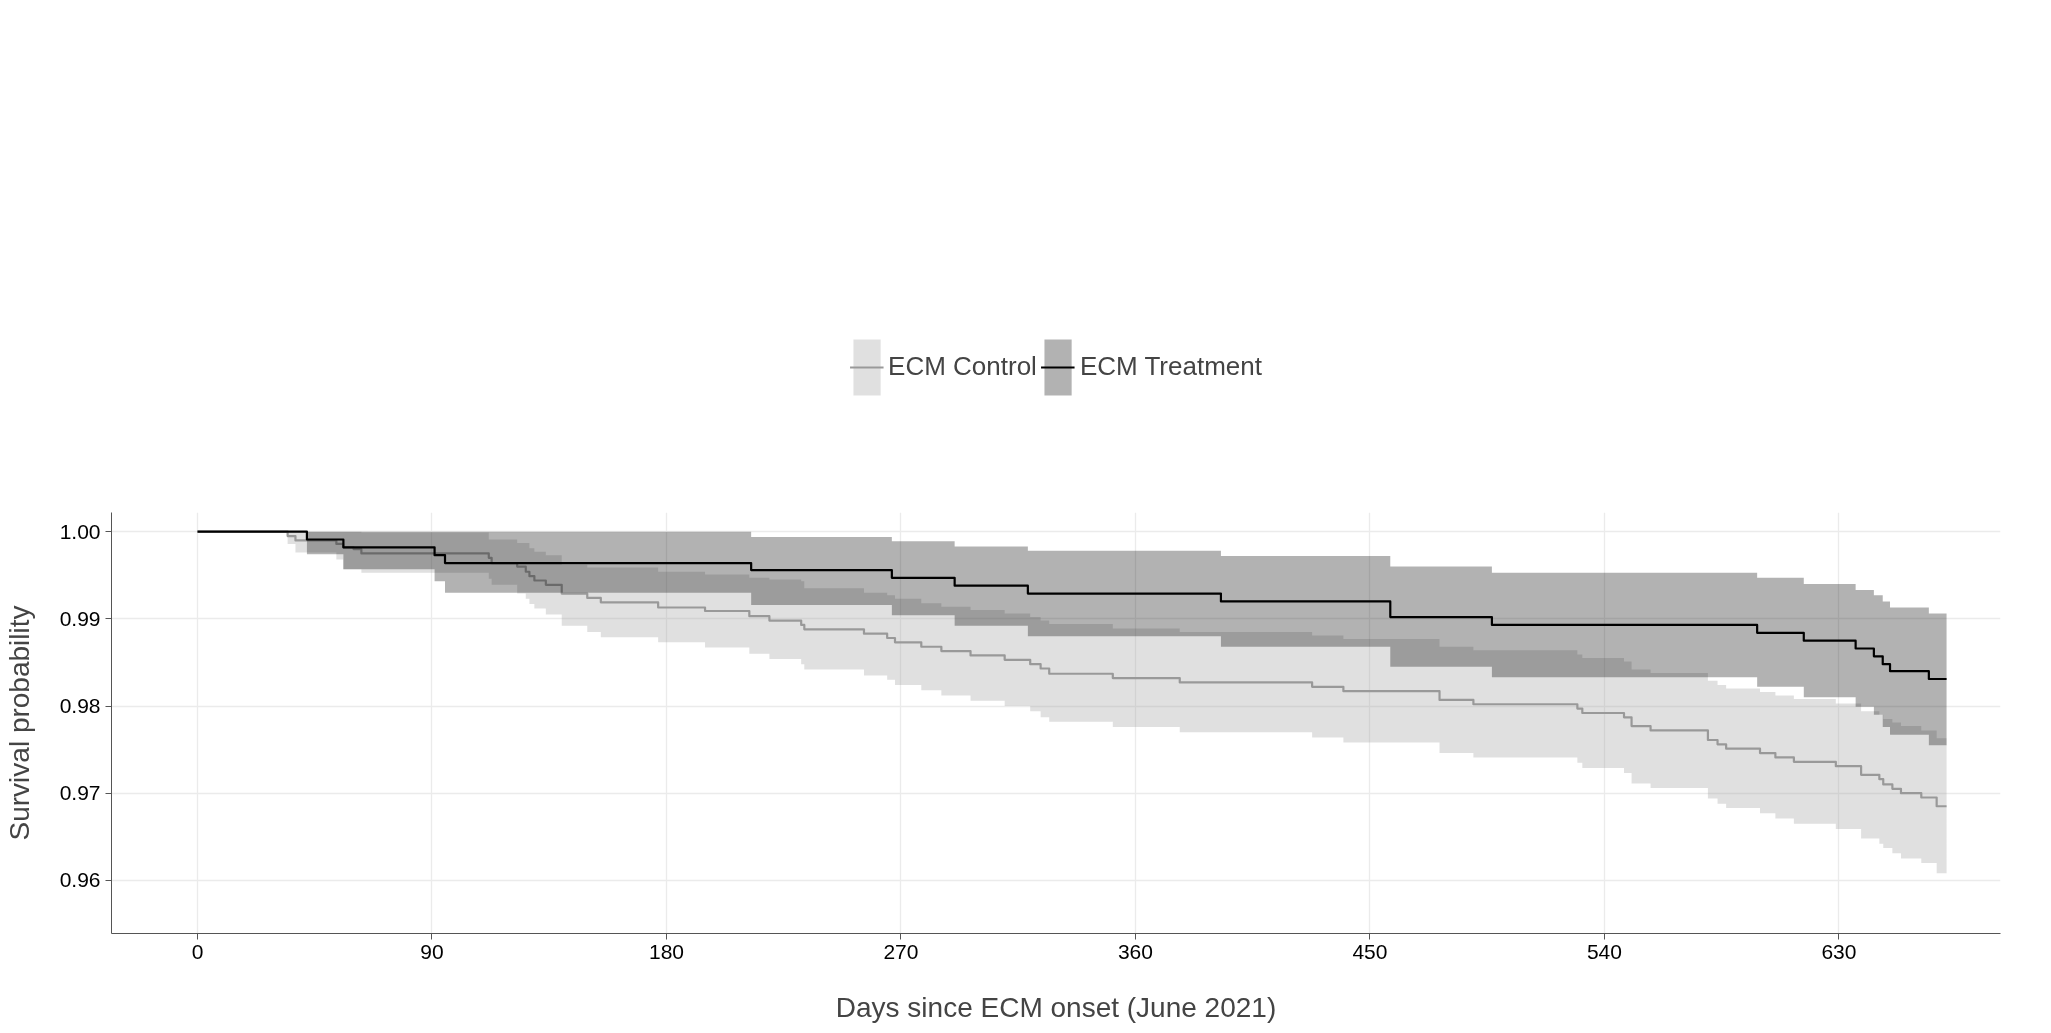  Describe the element at coordinates (1056, 1007) in the screenshot. I see `x-axis-title: Days since ECM onset (June 2021)` at that location.